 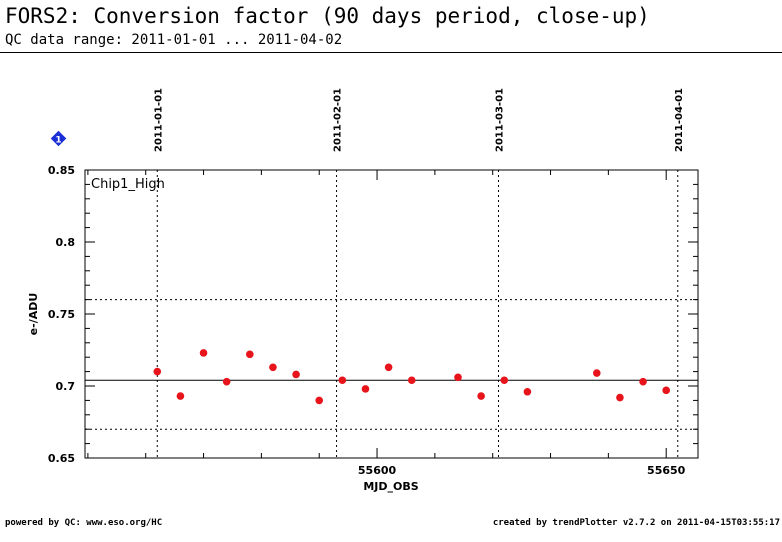 I want to click on marker-badge-label: 1, so click(x=58, y=141).